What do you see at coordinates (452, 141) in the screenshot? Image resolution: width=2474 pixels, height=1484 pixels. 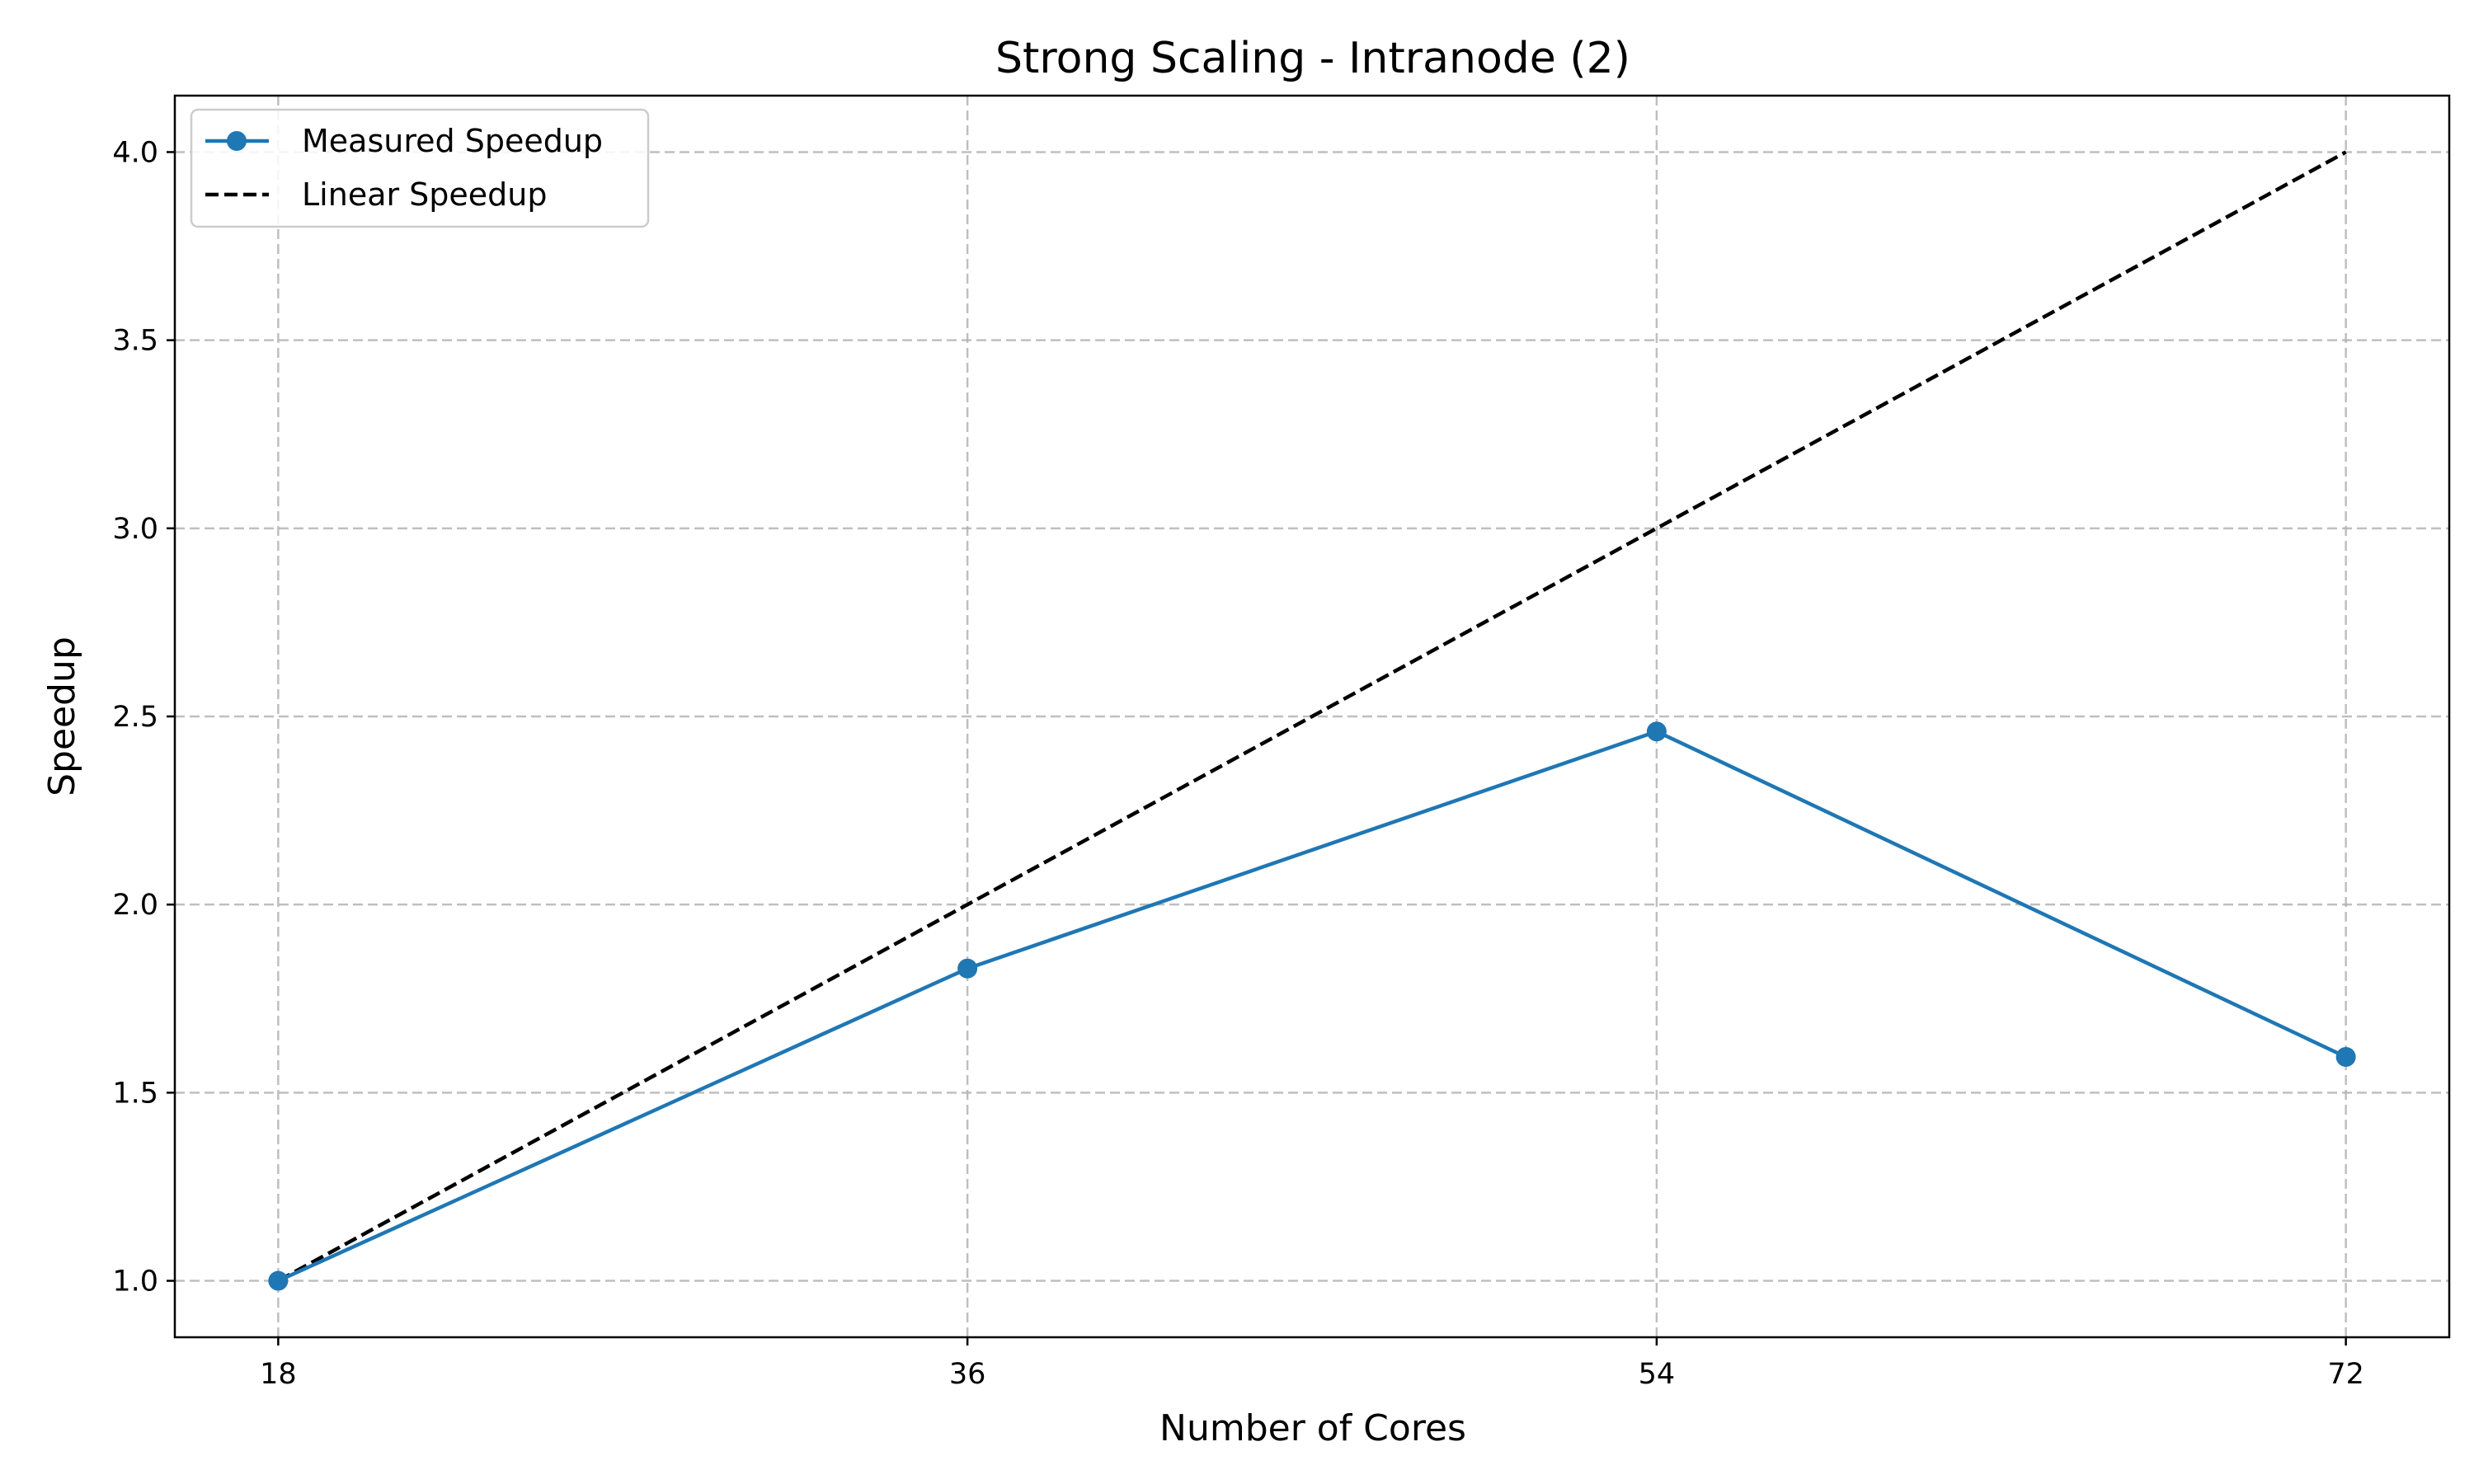 I see `legend-label-measured: Measured Speedup` at bounding box center [452, 141].